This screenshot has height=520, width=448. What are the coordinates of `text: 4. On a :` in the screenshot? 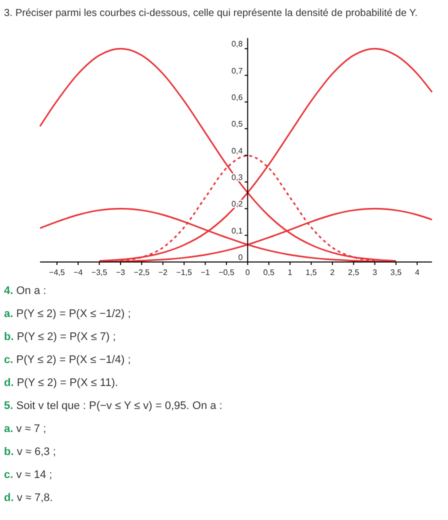 It's located at (25, 291).